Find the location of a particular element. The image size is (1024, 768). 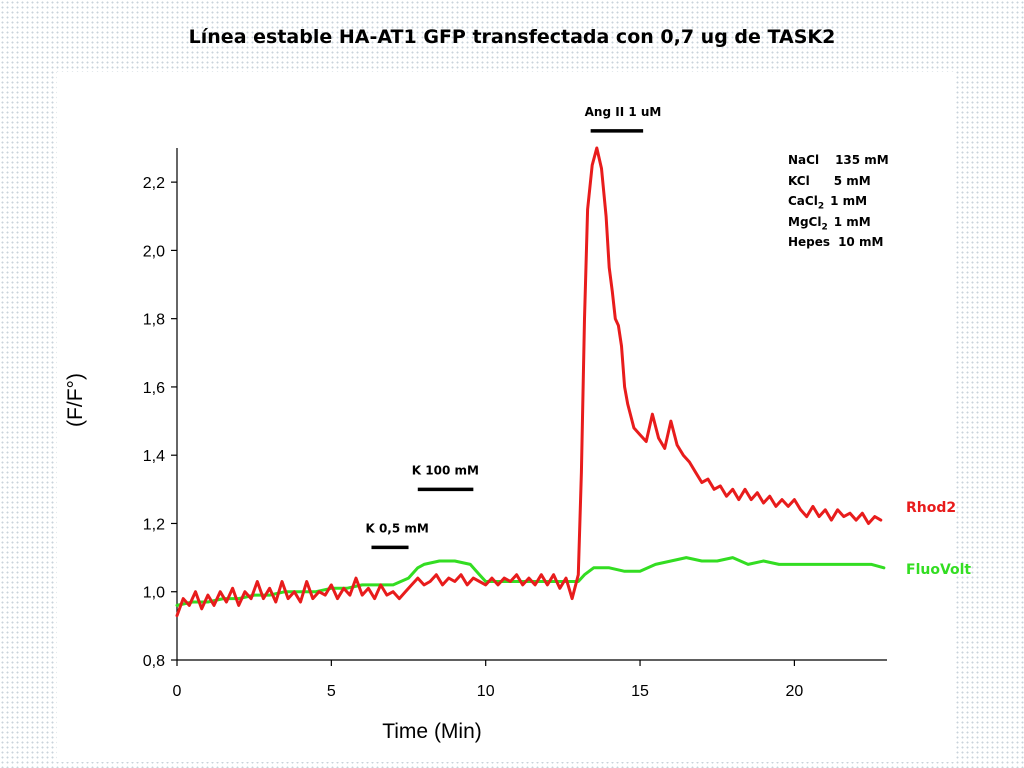

solution-component: CaCl is located at coordinates (803, 201).